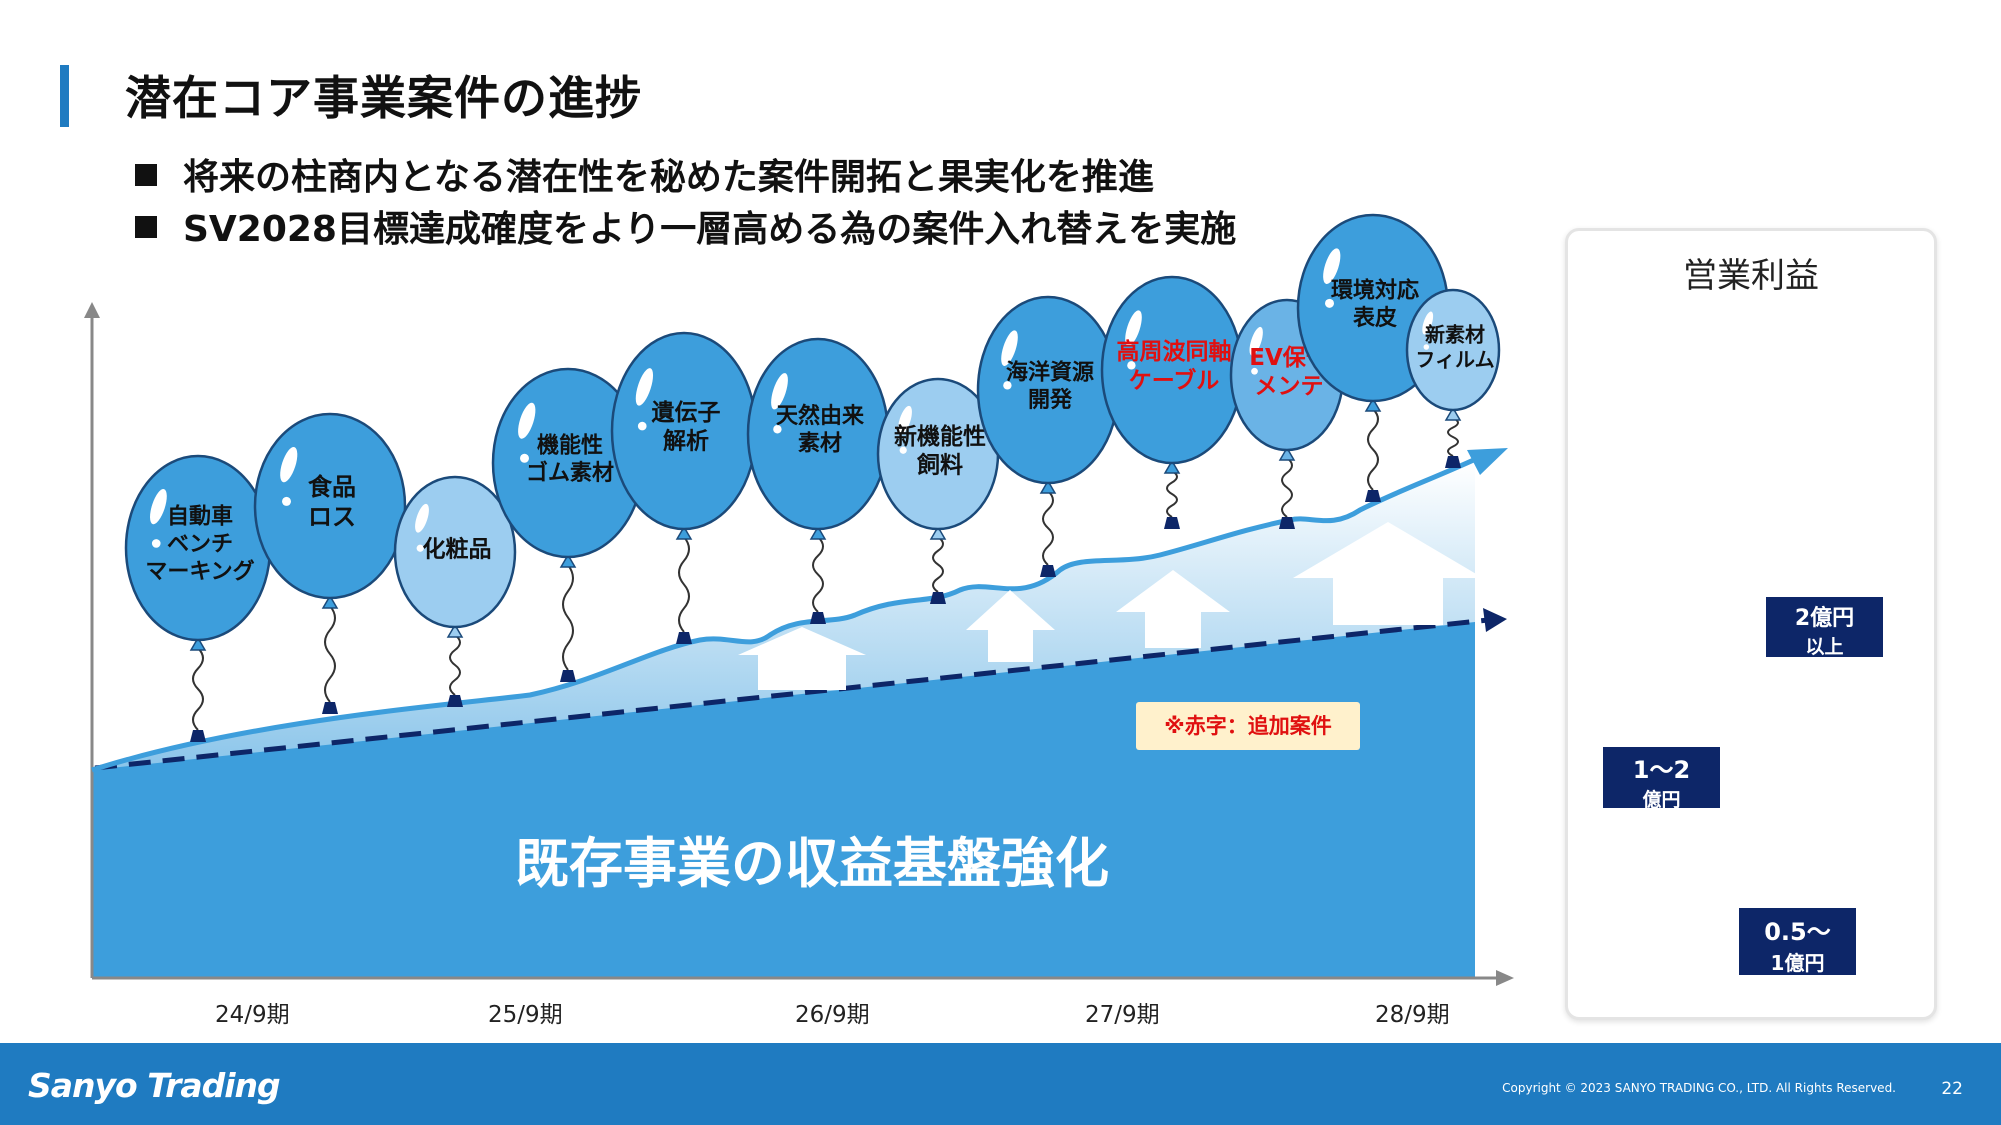  Describe the element at coordinates (1487, 461) in the screenshot. I see `growth-trend-arrow-icon` at that location.